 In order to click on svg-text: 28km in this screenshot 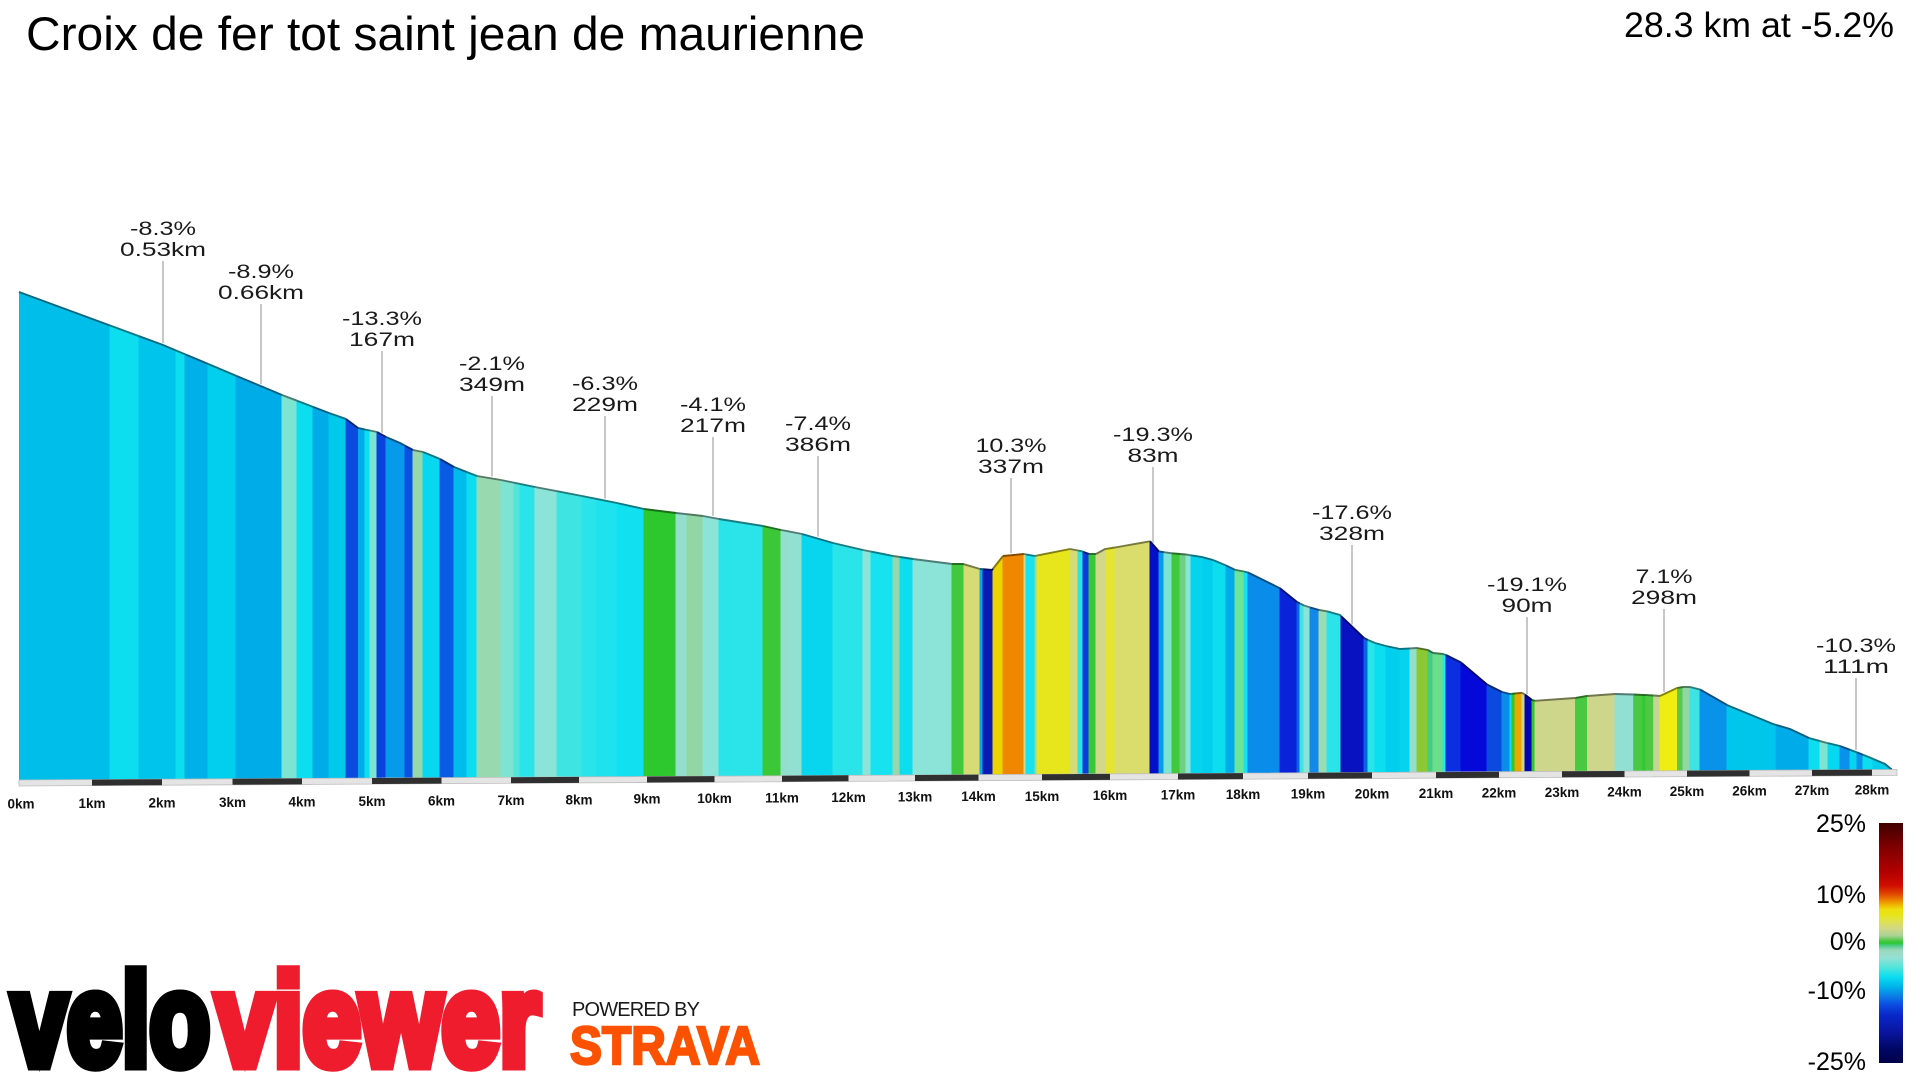, I will do `click(1872, 790)`.